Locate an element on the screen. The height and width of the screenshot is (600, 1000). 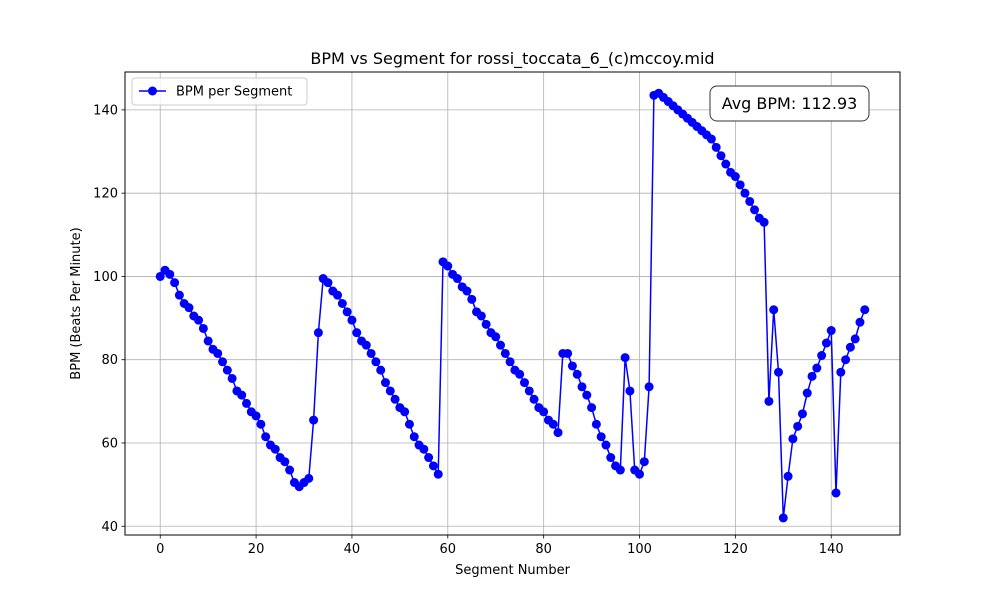
x-axis-label: Segment Number is located at coordinates (513, 570).